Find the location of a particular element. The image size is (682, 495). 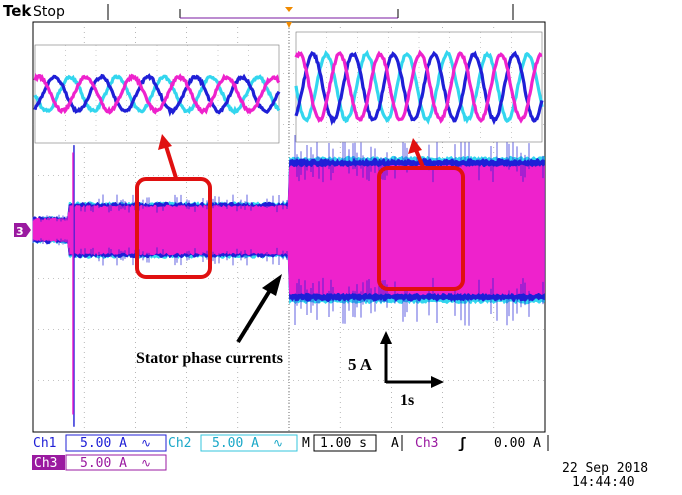

caption-arrow is located at coordinates (259, 309).